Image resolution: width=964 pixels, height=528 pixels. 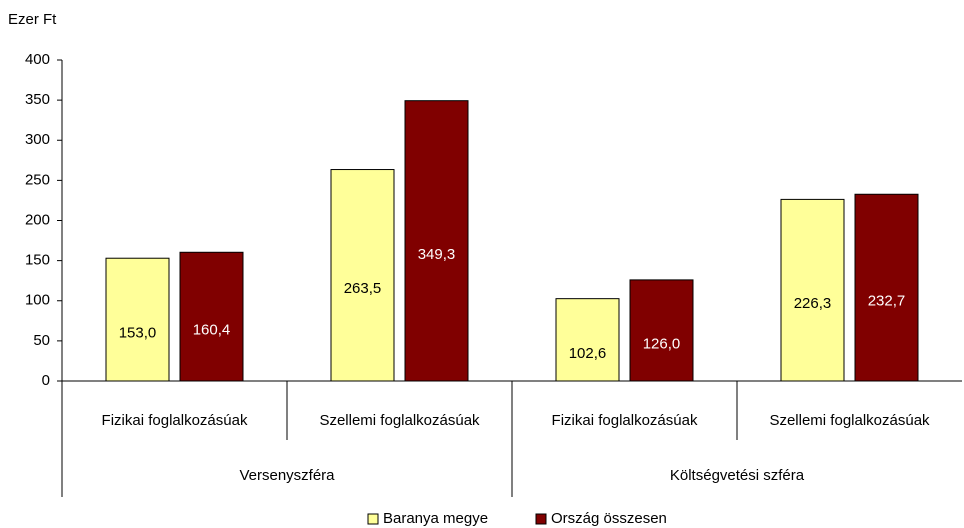 I want to click on group-label: Költségvetési szféra, so click(x=737, y=475).